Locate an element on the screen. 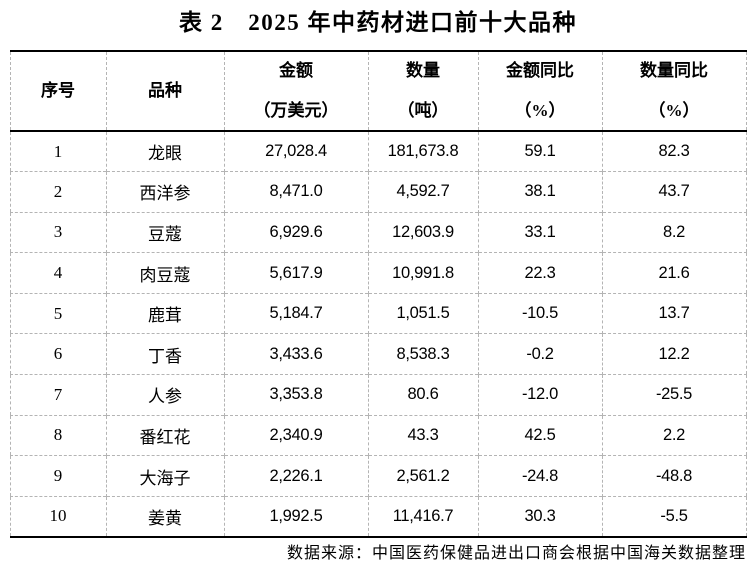 Image resolution: width=756 pixels, height=572 pixels. table-row: 5 鹿茸 5,184.7 1,051.5 -10.5 13.7 is located at coordinates (378, 313).